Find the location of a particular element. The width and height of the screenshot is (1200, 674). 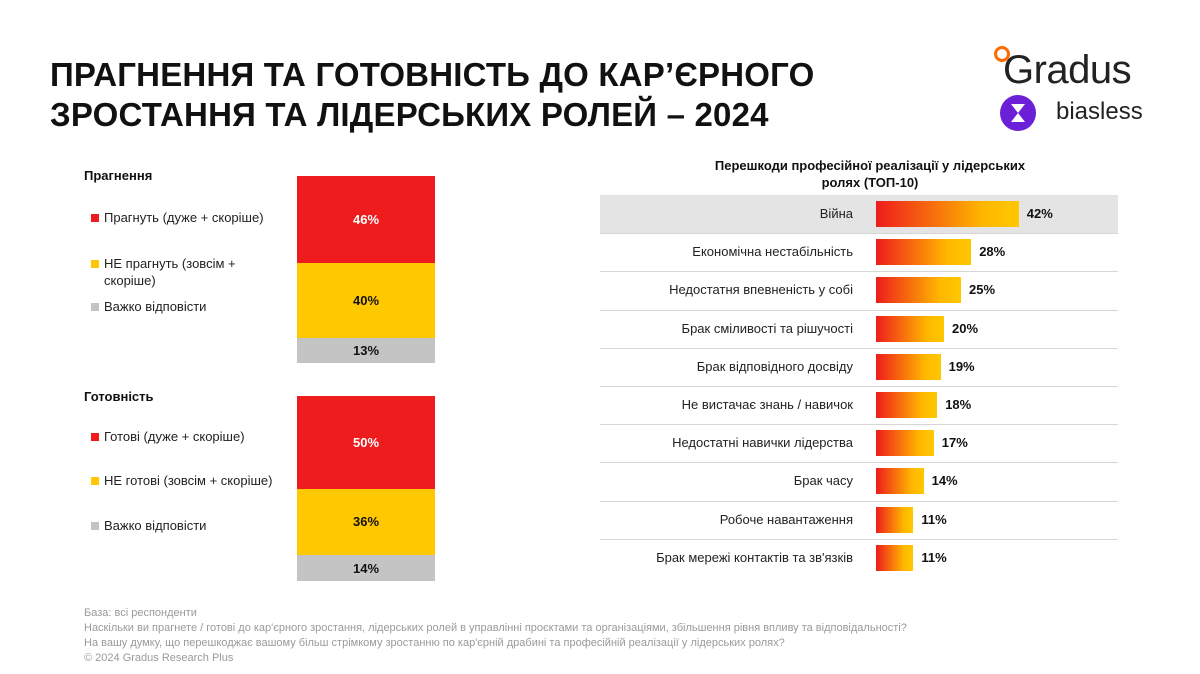

readiness-legend-item: Важко відповісти is located at coordinates (185, 525).